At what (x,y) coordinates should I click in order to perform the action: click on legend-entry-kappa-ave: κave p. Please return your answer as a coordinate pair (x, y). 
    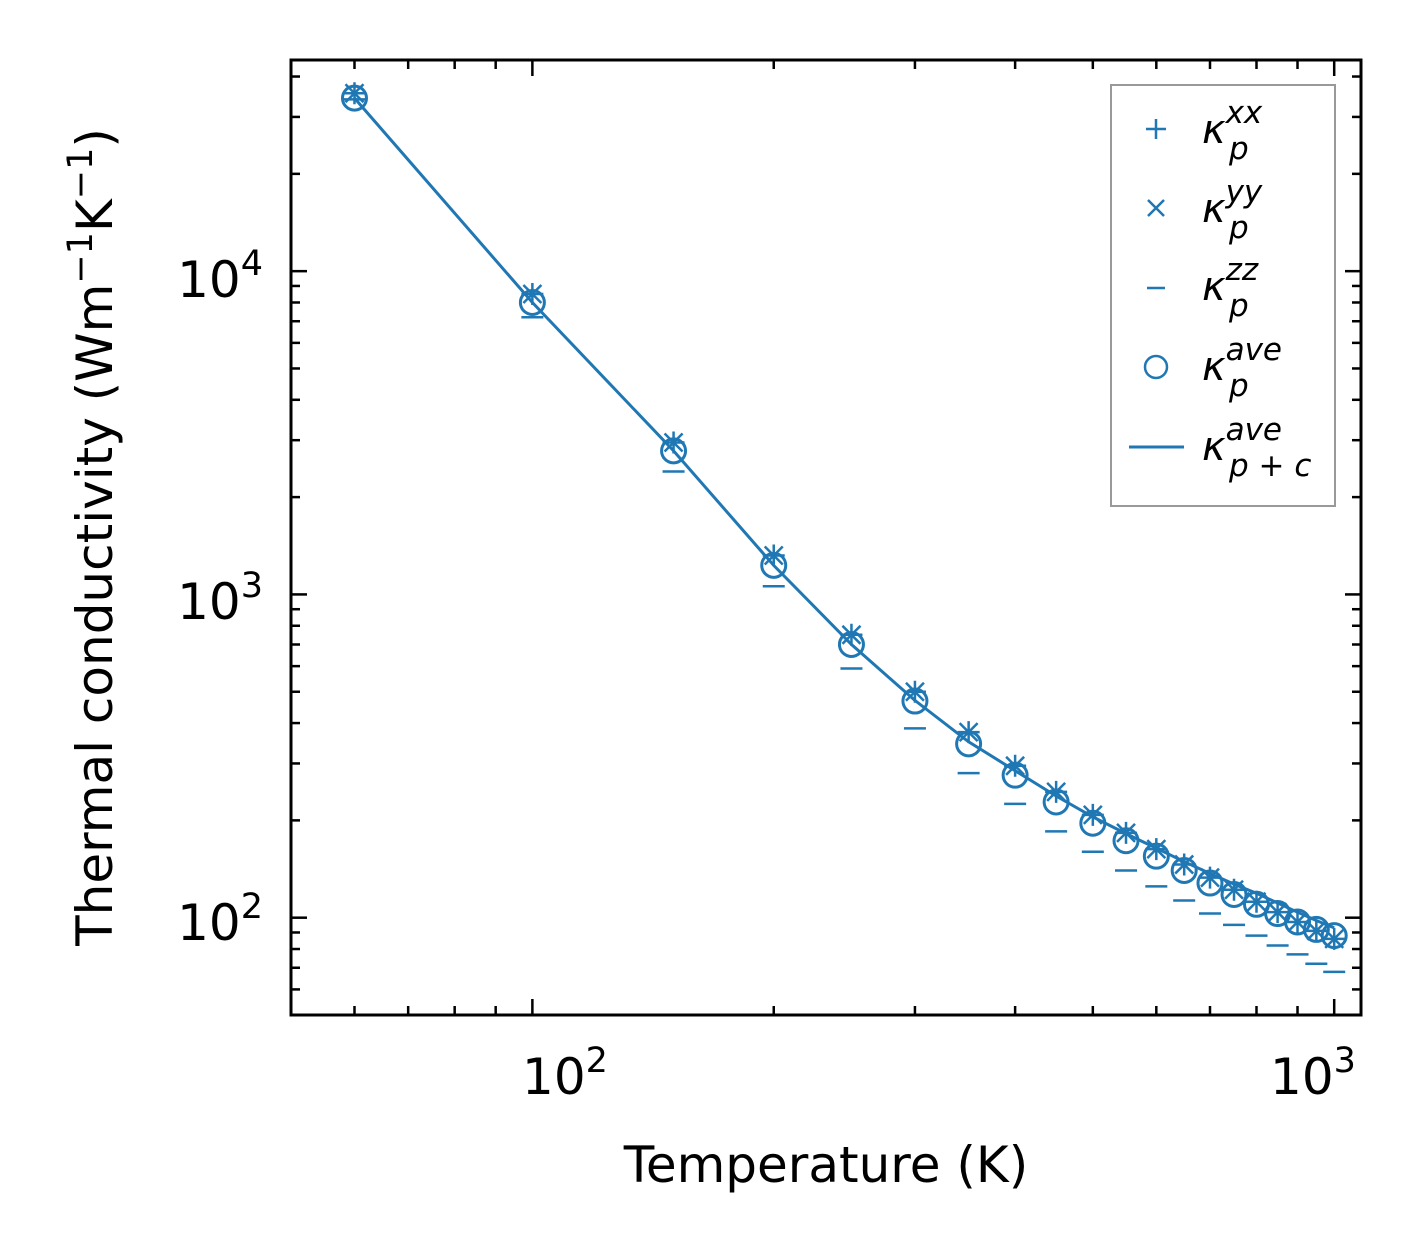
    Looking at the image, I should click on (1212, 368).